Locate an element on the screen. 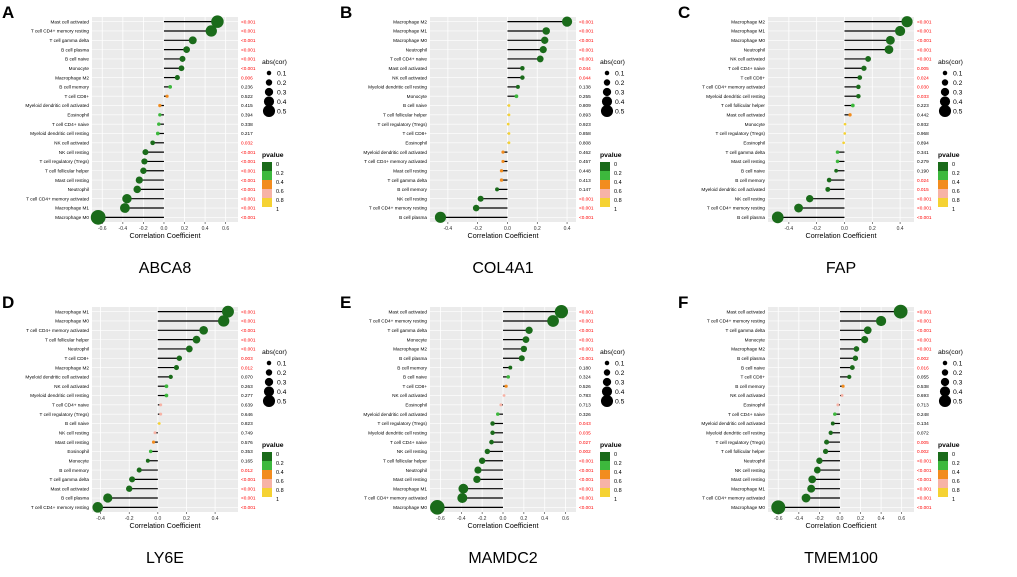 This screenshot has width=1017, height=577. y-tick-label: T cell CD4+ memory activated is located at coordinates (395, 161).